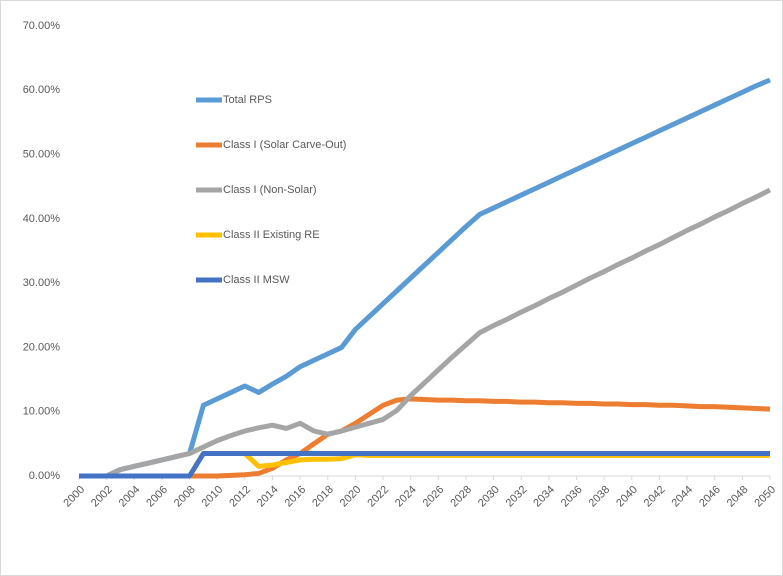 Image resolution: width=783 pixels, height=576 pixels. Describe the element at coordinates (42, 219) in the screenshot. I see `y-tick-label: 40.00%` at that location.